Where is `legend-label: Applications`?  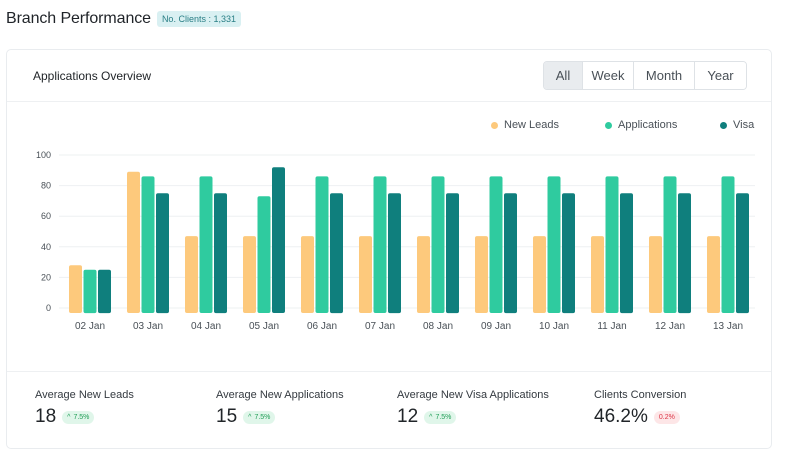
legend-label: Applications is located at coordinates (648, 125).